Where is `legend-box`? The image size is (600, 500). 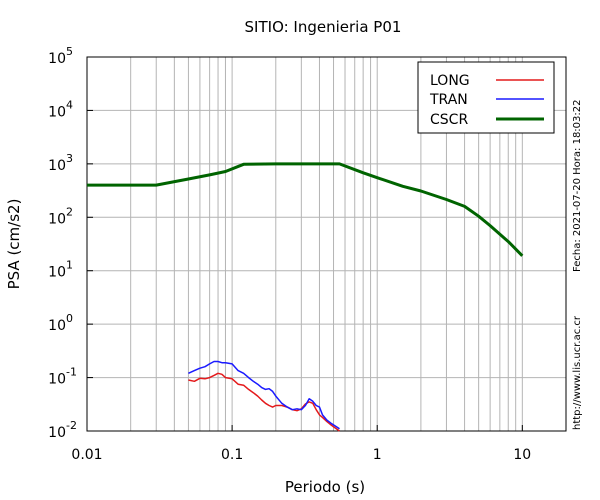 legend-box is located at coordinates (486, 97).